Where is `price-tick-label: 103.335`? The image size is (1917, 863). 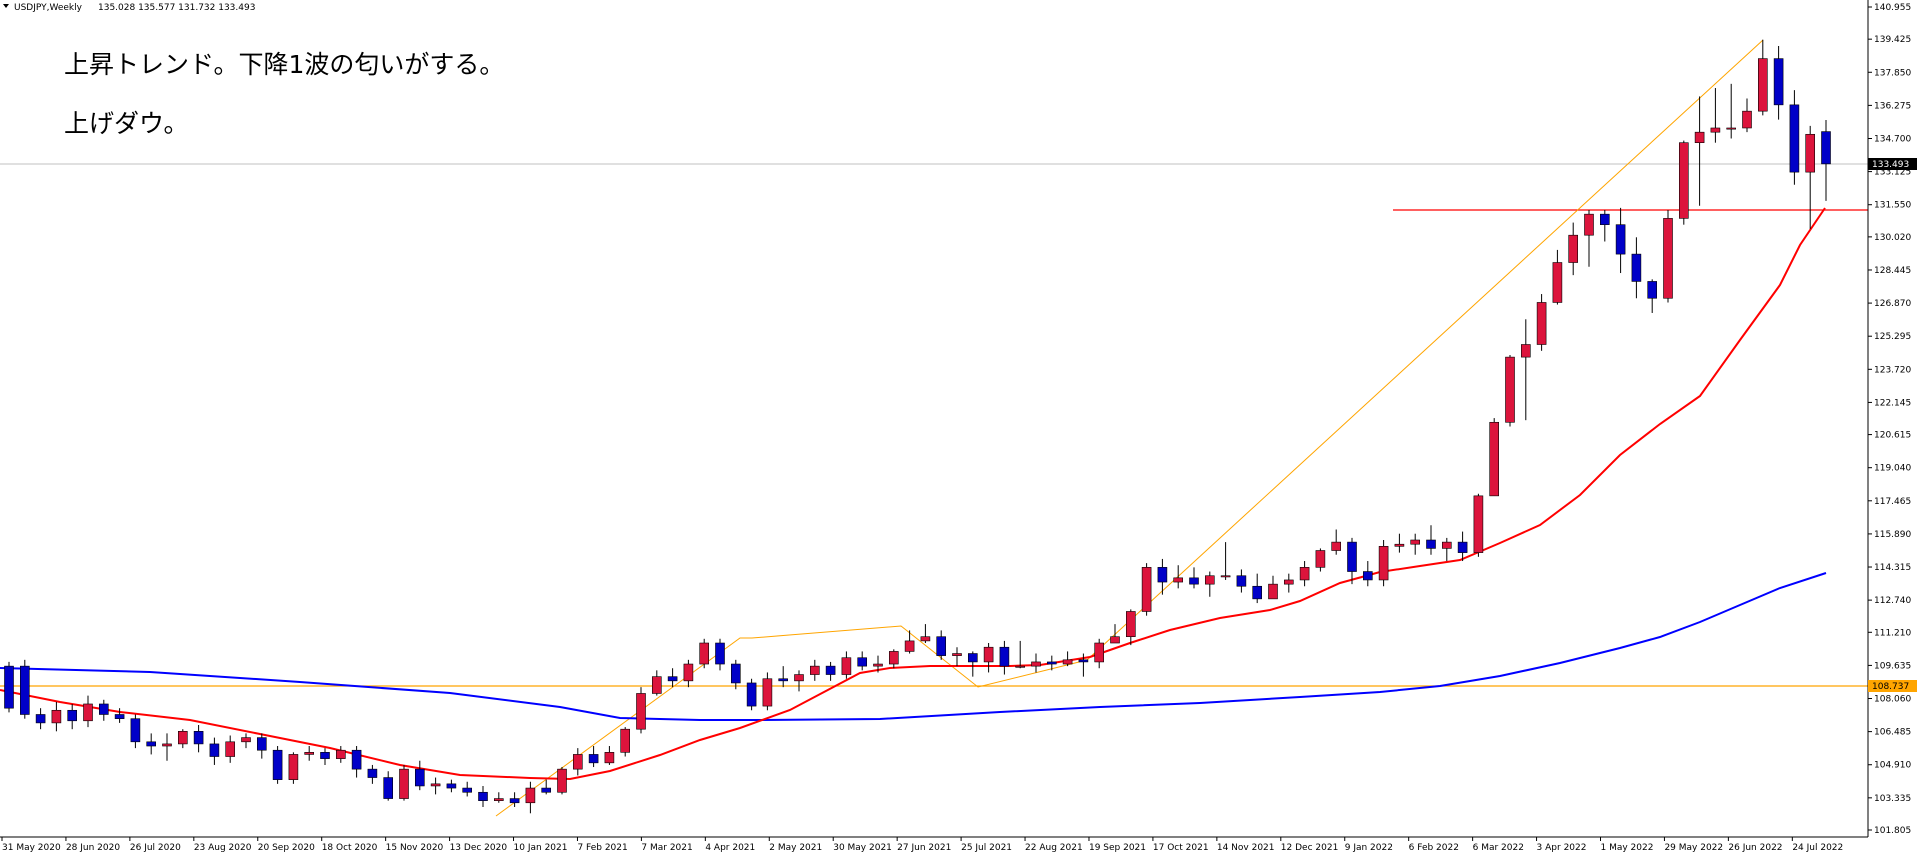 price-tick-label: 103.335 is located at coordinates (1892, 799).